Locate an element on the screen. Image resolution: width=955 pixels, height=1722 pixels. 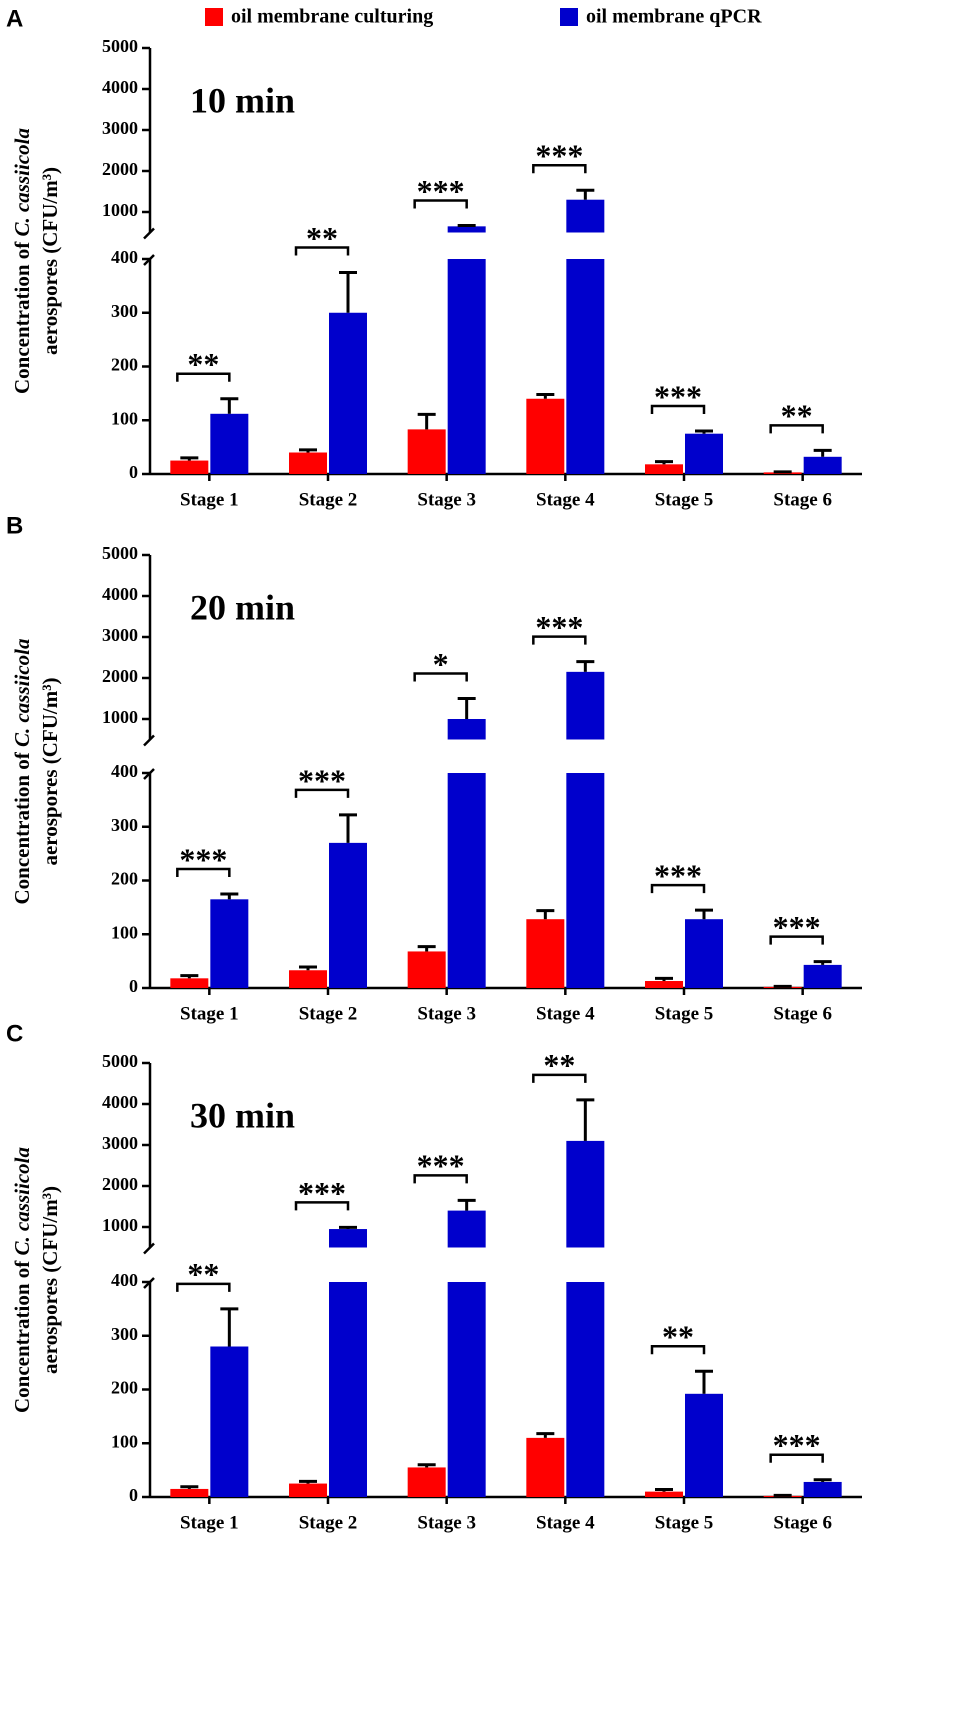
y-tick-label: 4000 is located at coordinates (120, 1102).